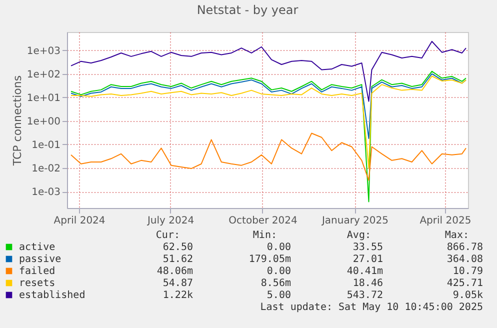 Image resolution: width=497 pixels, height=328 pixels. Describe the element at coordinates (43, 51) in the screenshot. I see `y-tick-label: 1e+03` at that location.